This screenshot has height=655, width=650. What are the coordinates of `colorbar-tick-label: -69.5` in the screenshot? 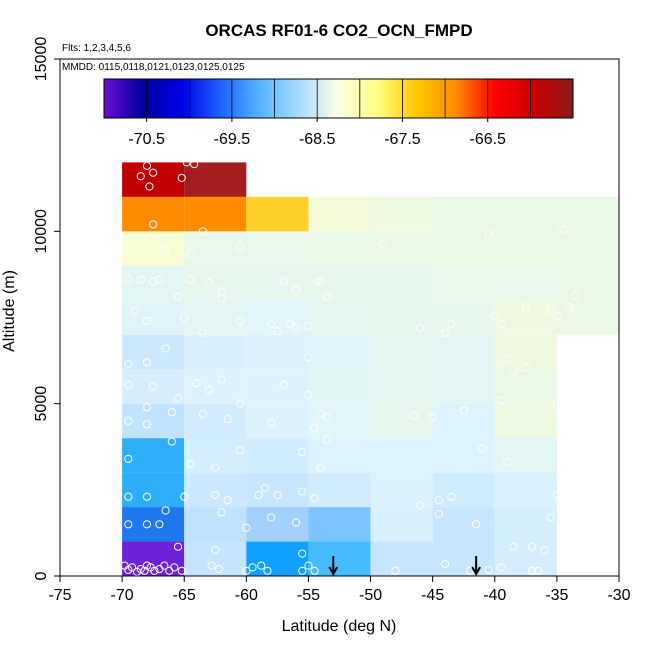 It's located at (232, 139).